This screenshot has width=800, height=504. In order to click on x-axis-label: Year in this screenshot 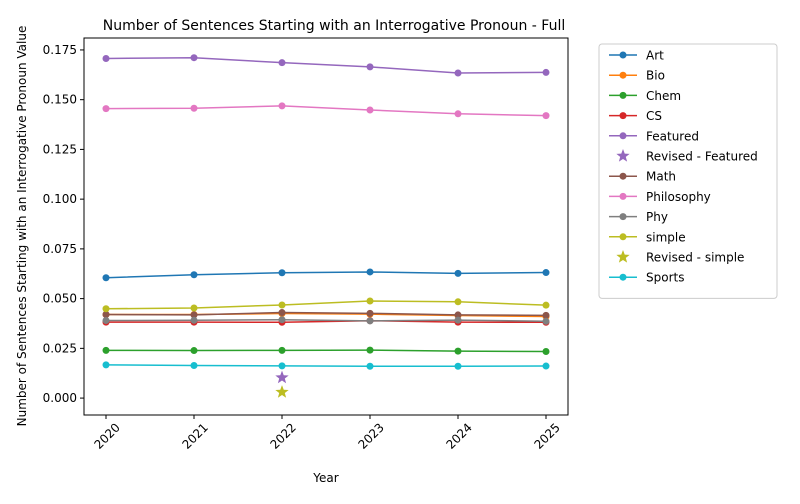, I will do `click(325, 478)`.